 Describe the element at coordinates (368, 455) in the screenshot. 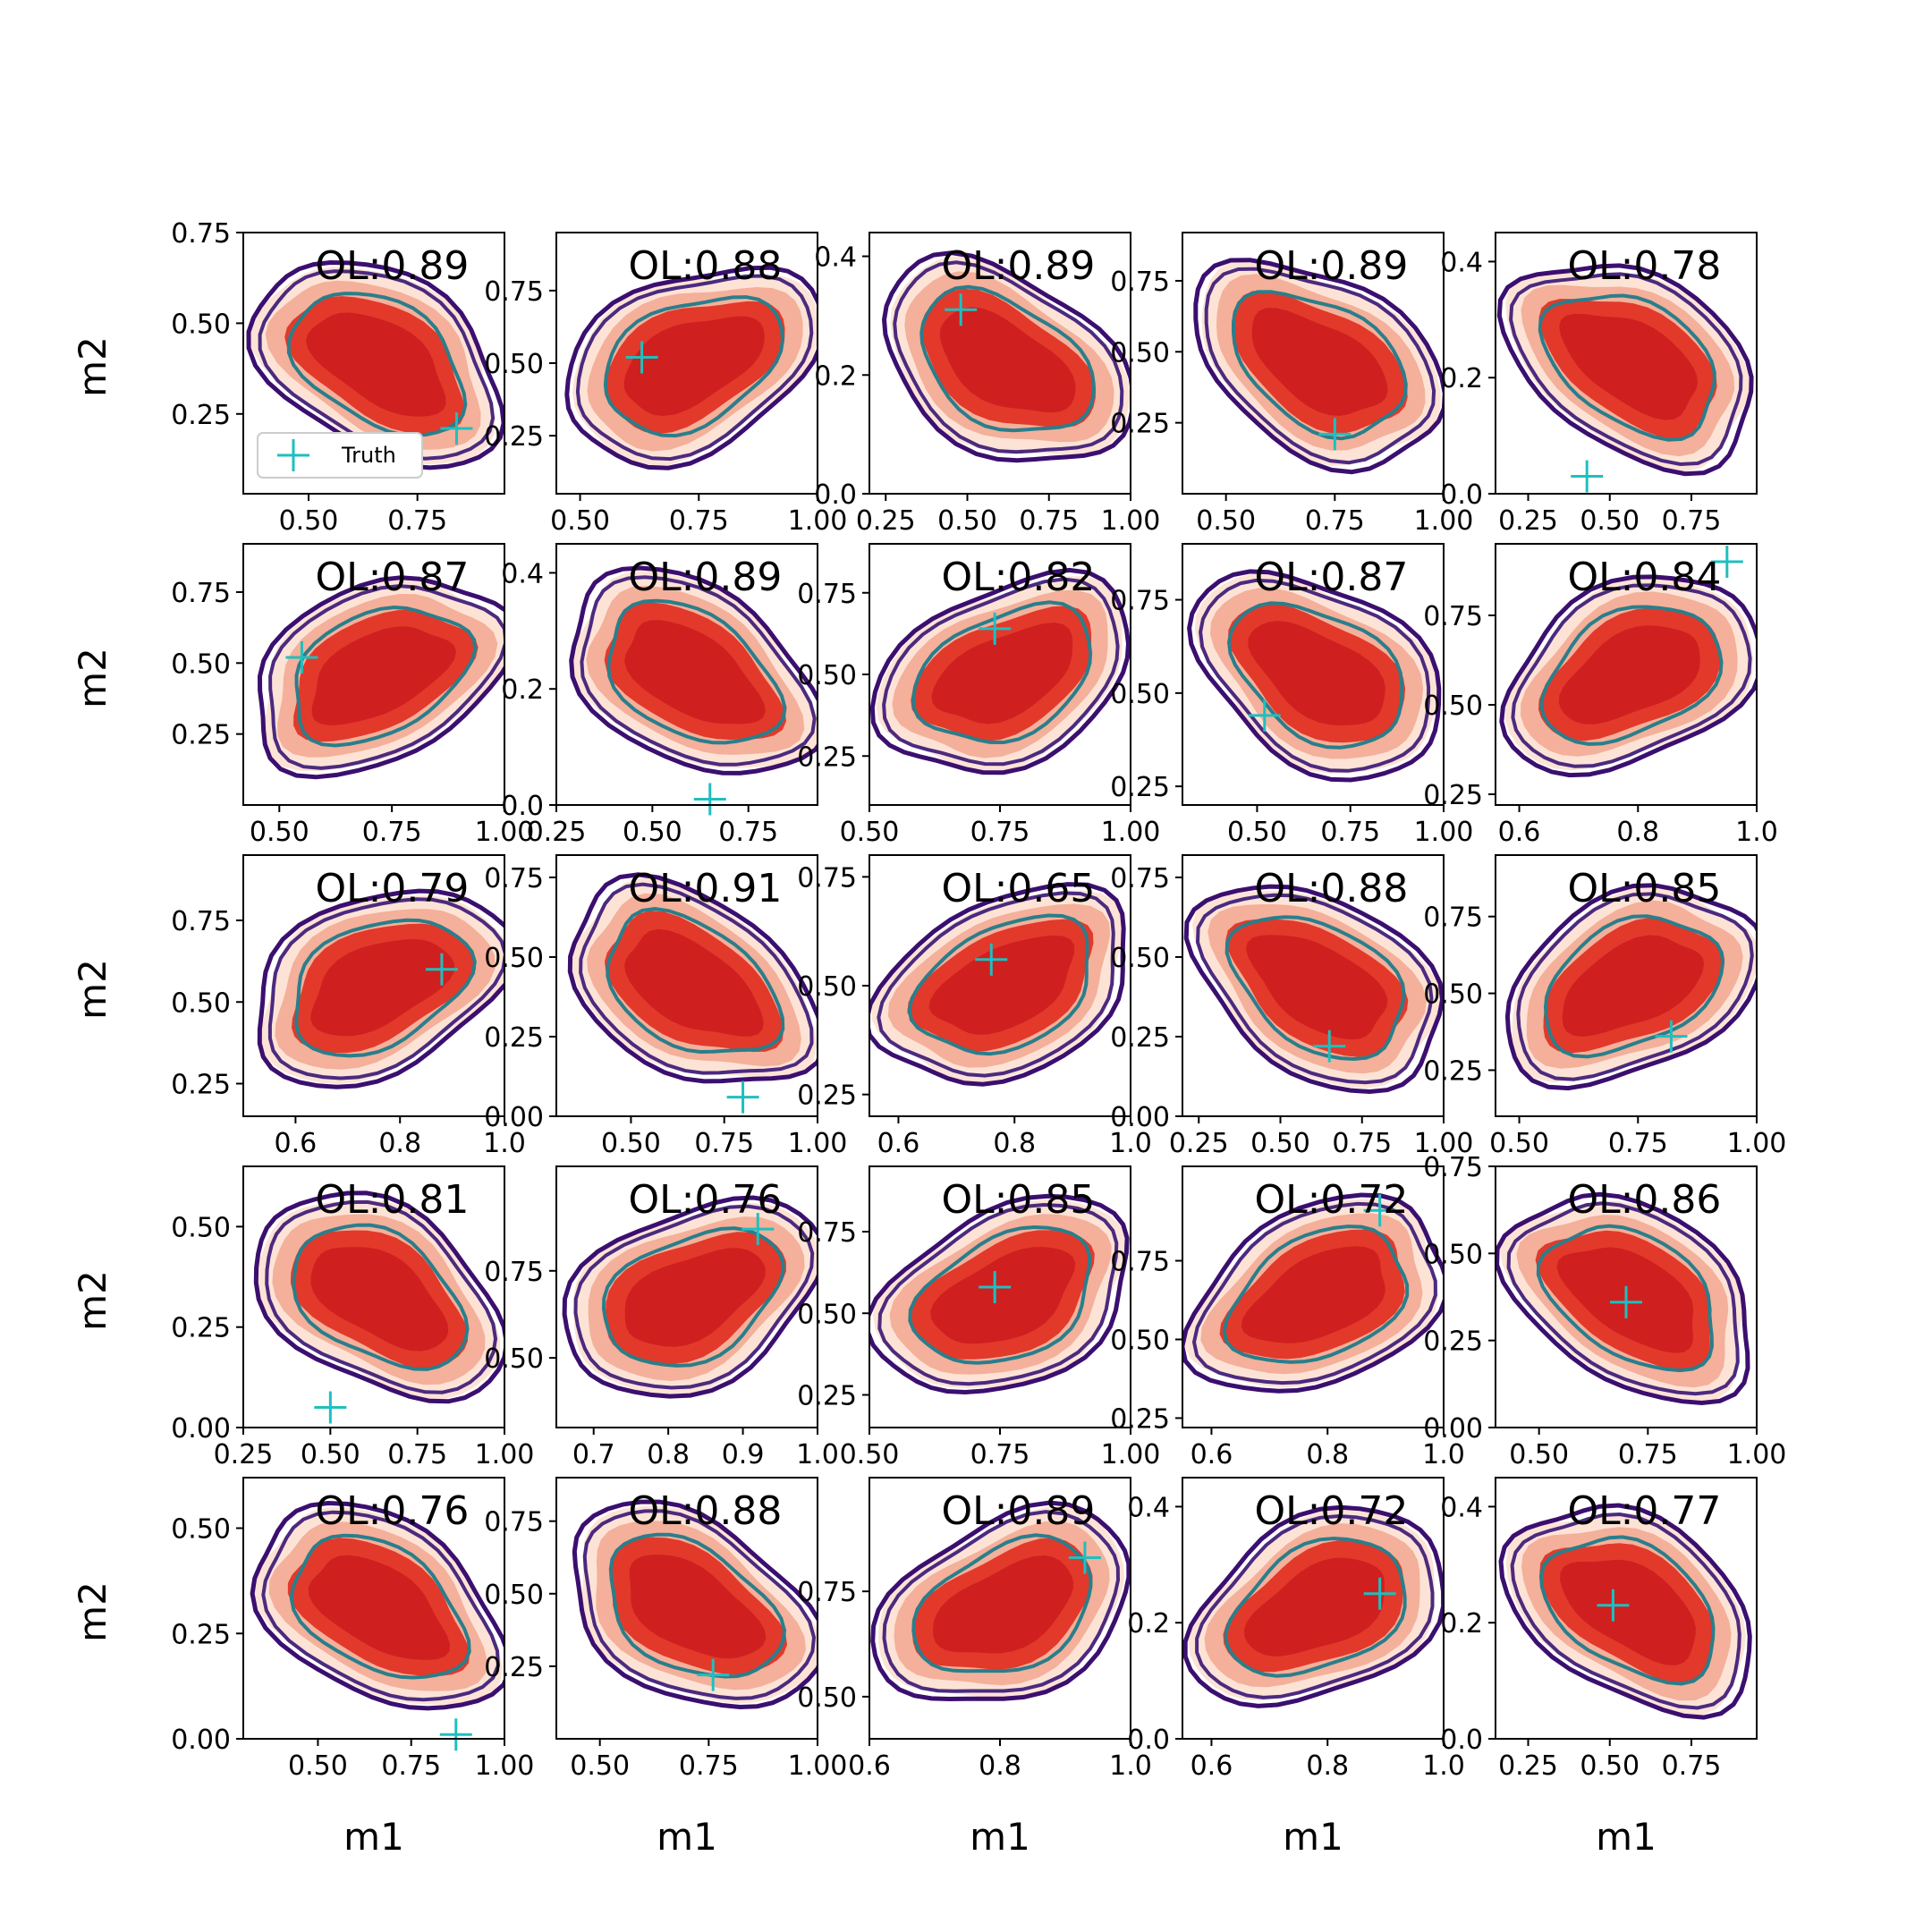

I see `legend-truth-label: Truth` at that location.